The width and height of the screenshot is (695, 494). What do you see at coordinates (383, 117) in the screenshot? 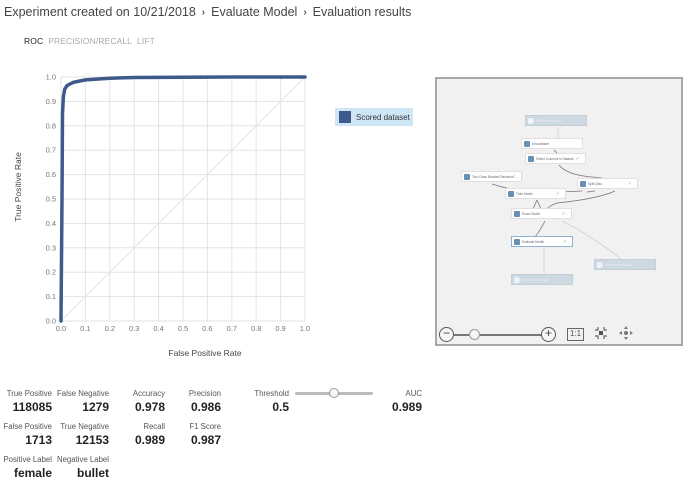
I see `legend-label: Scored dataset` at bounding box center [383, 117].